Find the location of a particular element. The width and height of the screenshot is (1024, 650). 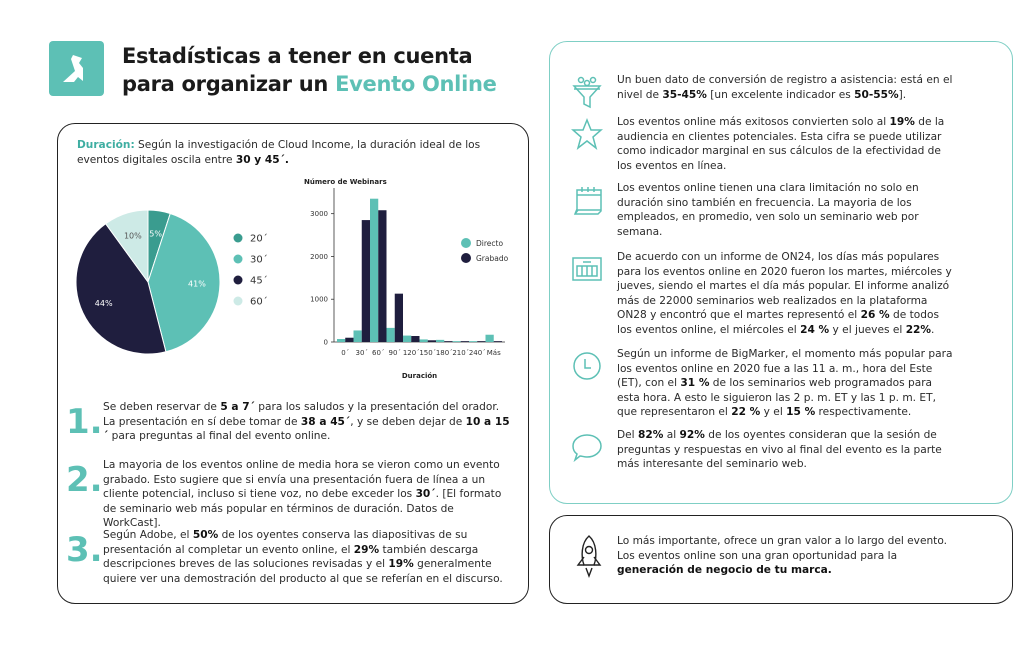

conclusion-card is located at coordinates (781, 559).